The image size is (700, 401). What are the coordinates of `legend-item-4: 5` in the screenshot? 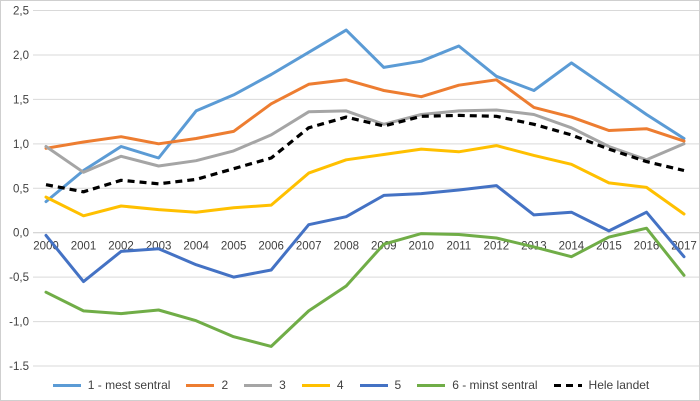 It's located at (380, 385).